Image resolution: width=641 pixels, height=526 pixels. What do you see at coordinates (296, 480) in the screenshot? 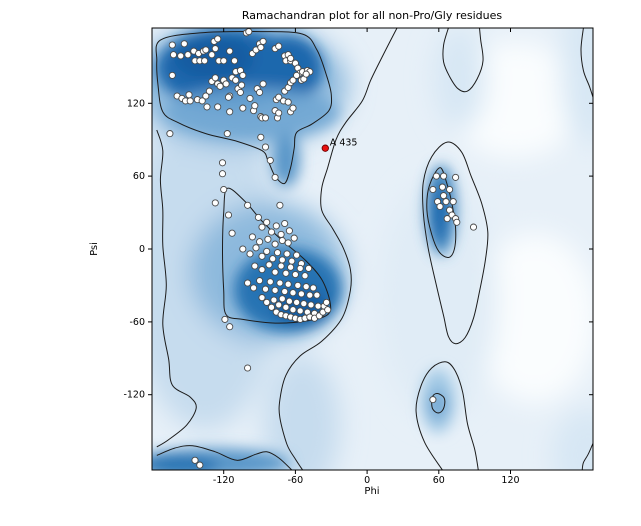
I see `x-tick-label: -60` at bounding box center [296, 480].